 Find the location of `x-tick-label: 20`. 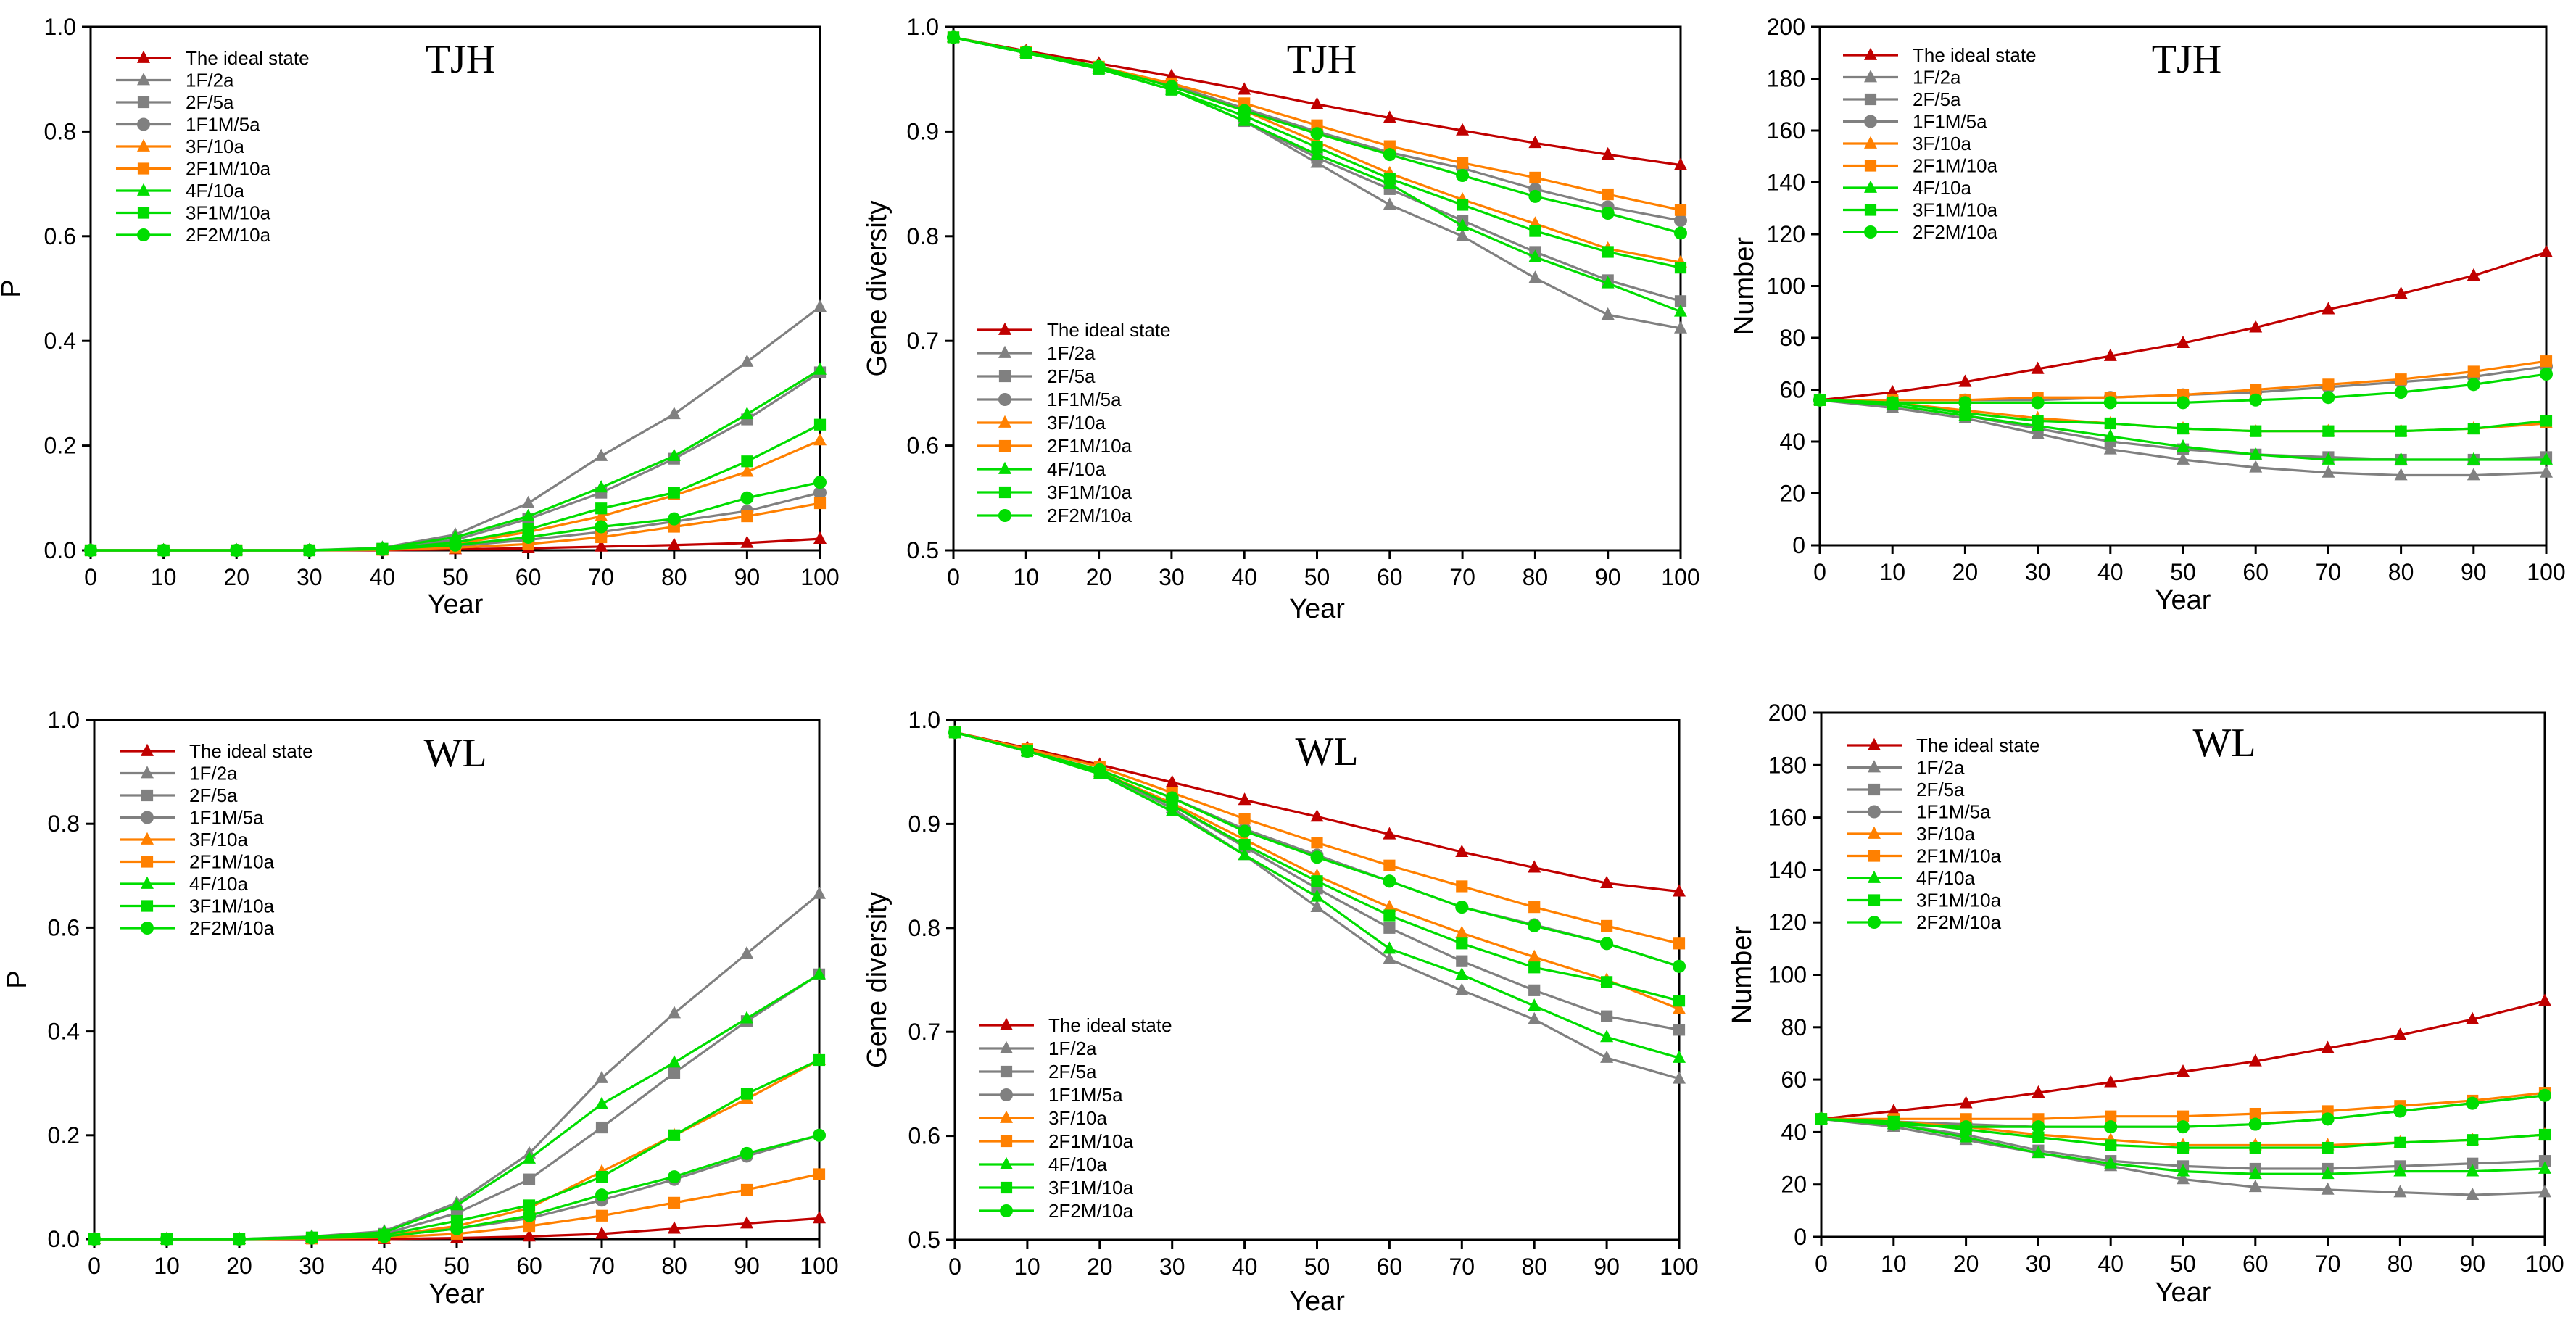

x-tick-label: 20 is located at coordinates (236, 577).